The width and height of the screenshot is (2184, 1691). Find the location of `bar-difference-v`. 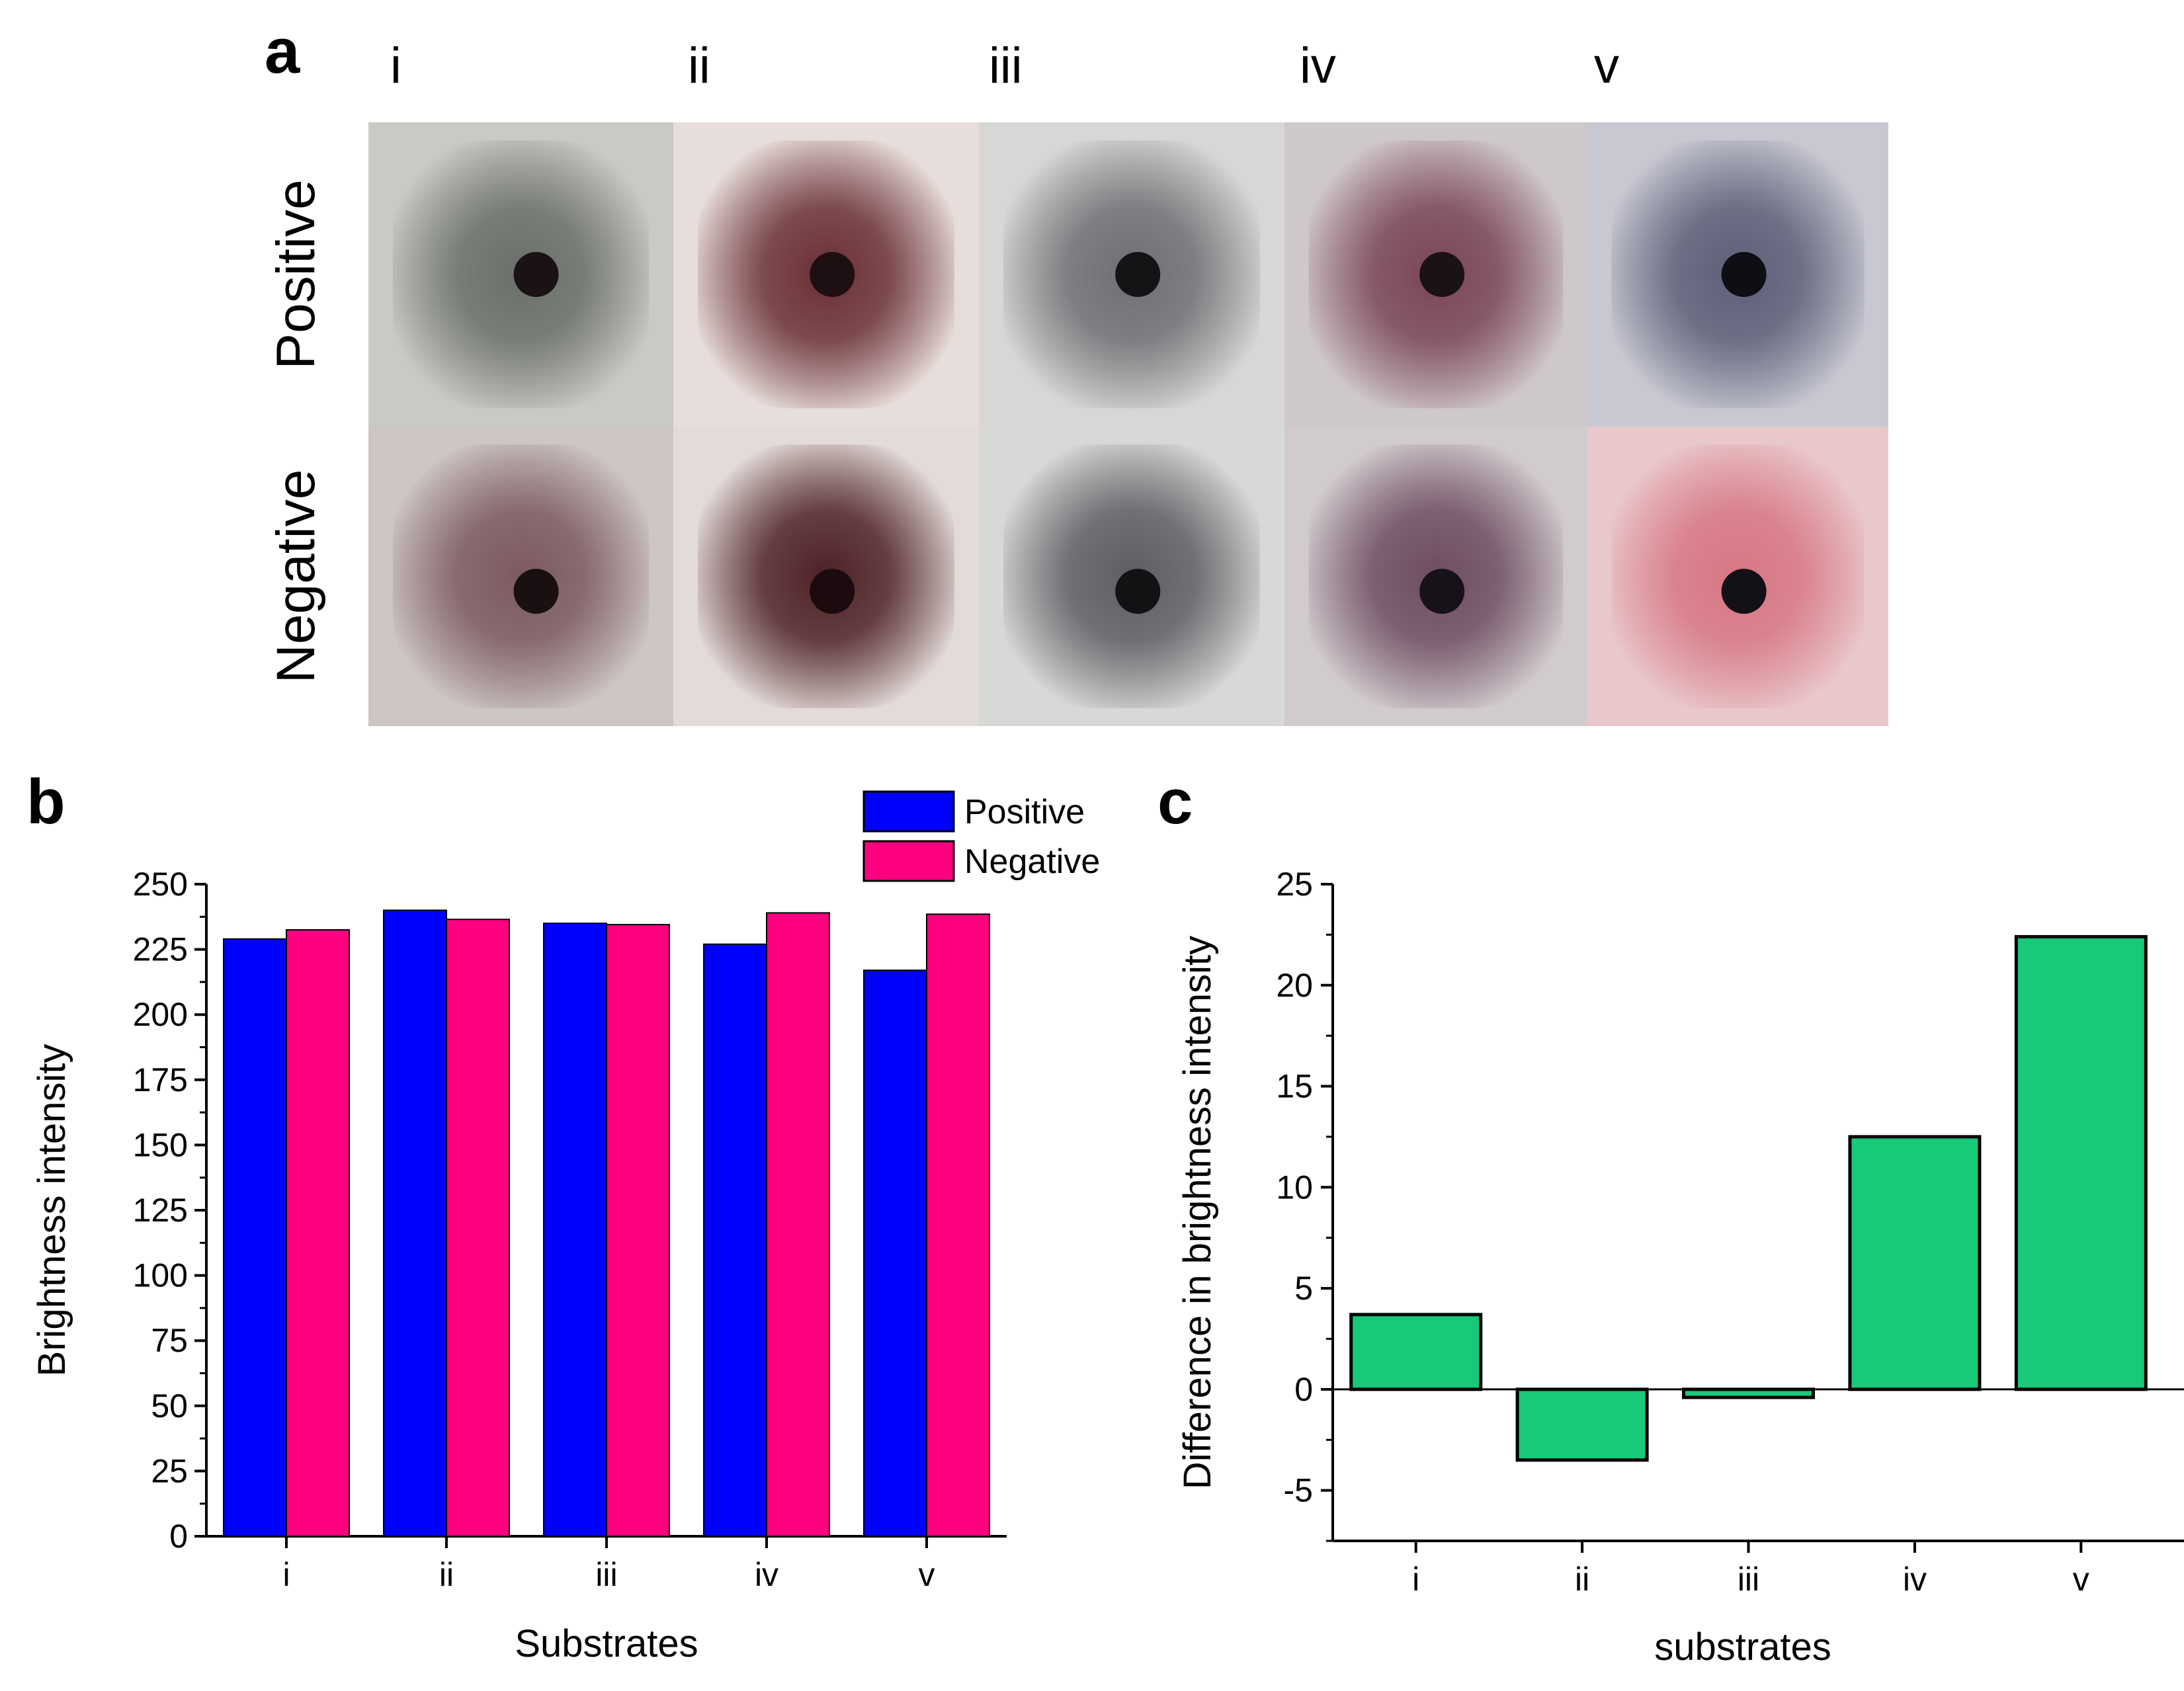

bar-difference-v is located at coordinates (2081, 1162).